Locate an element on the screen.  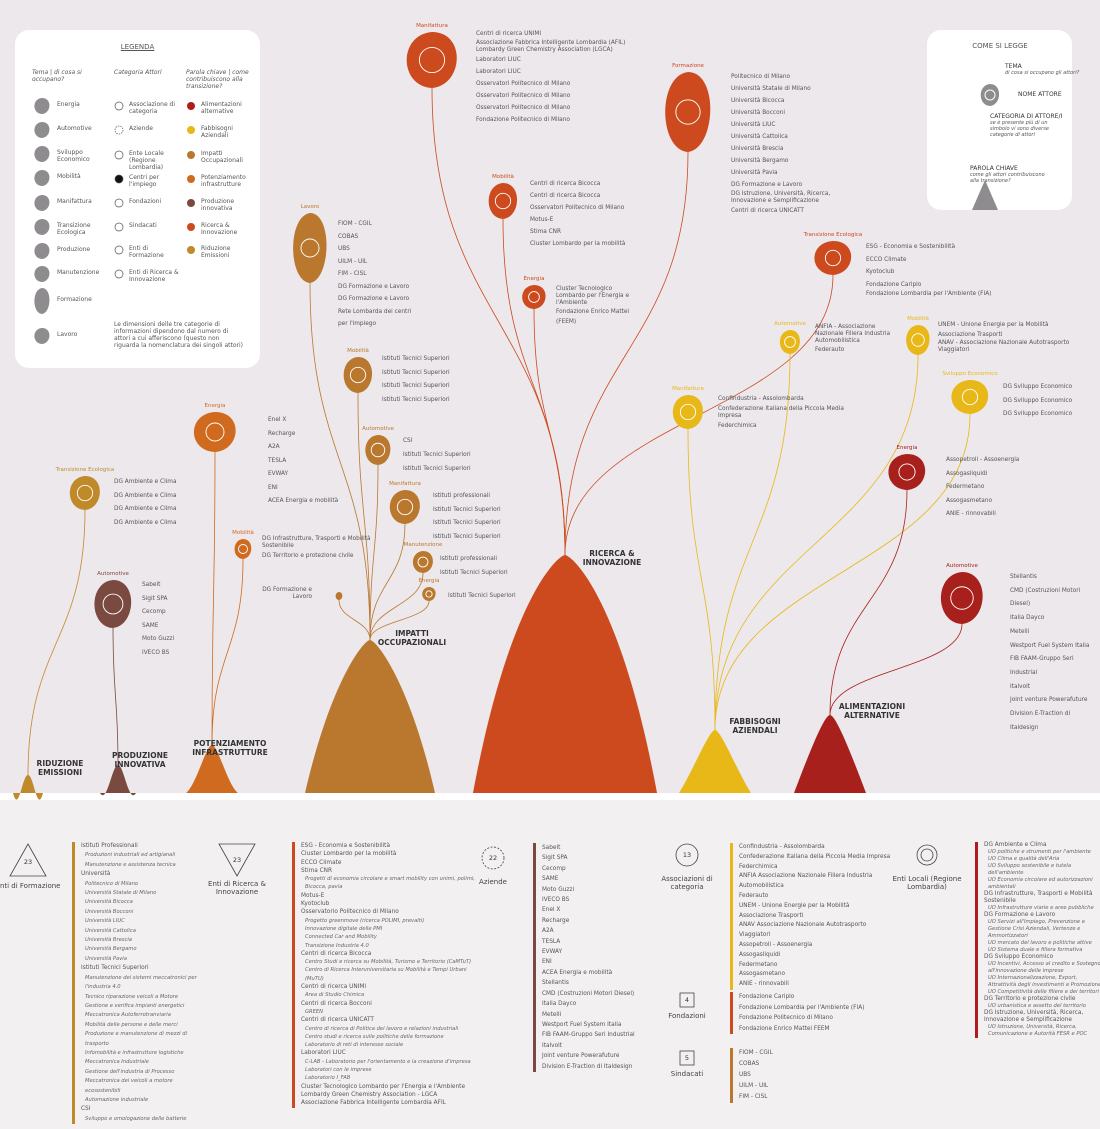
actor-name: Università Cattolica is located at coordinates (759, 137).